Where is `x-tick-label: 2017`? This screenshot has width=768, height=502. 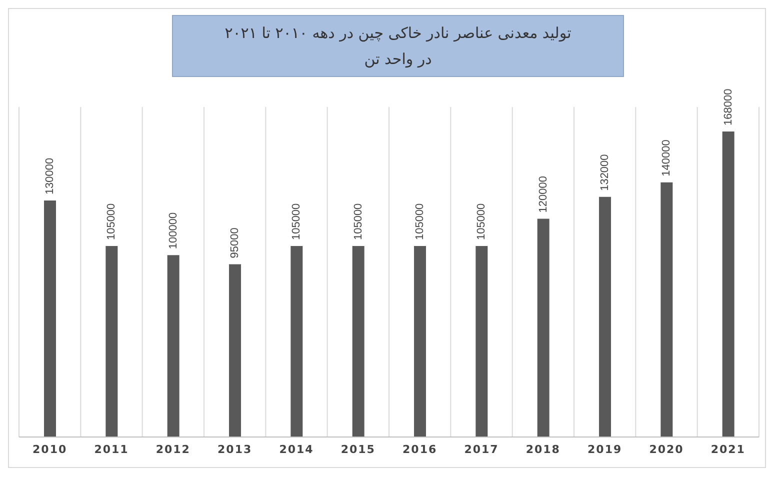 x-tick-label: 2017 is located at coordinates (481, 449).